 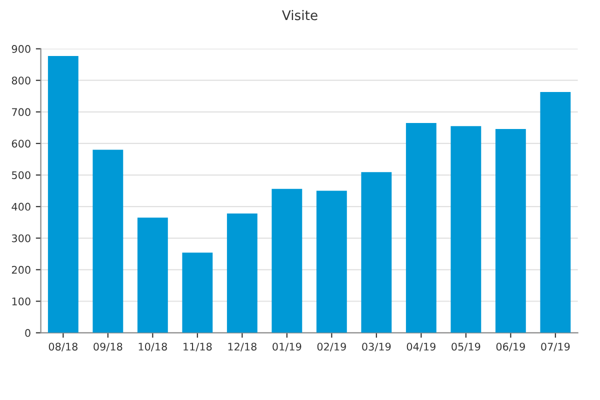 I want to click on y-tick-label: 100, so click(x=21, y=301).